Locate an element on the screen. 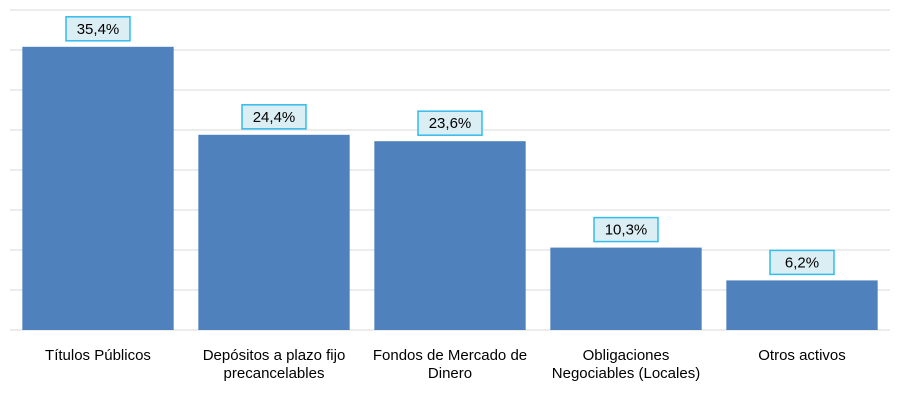 The width and height of the screenshot is (900, 405). label-line: Fondos de Mercado de is located at coordinates (450, 355).